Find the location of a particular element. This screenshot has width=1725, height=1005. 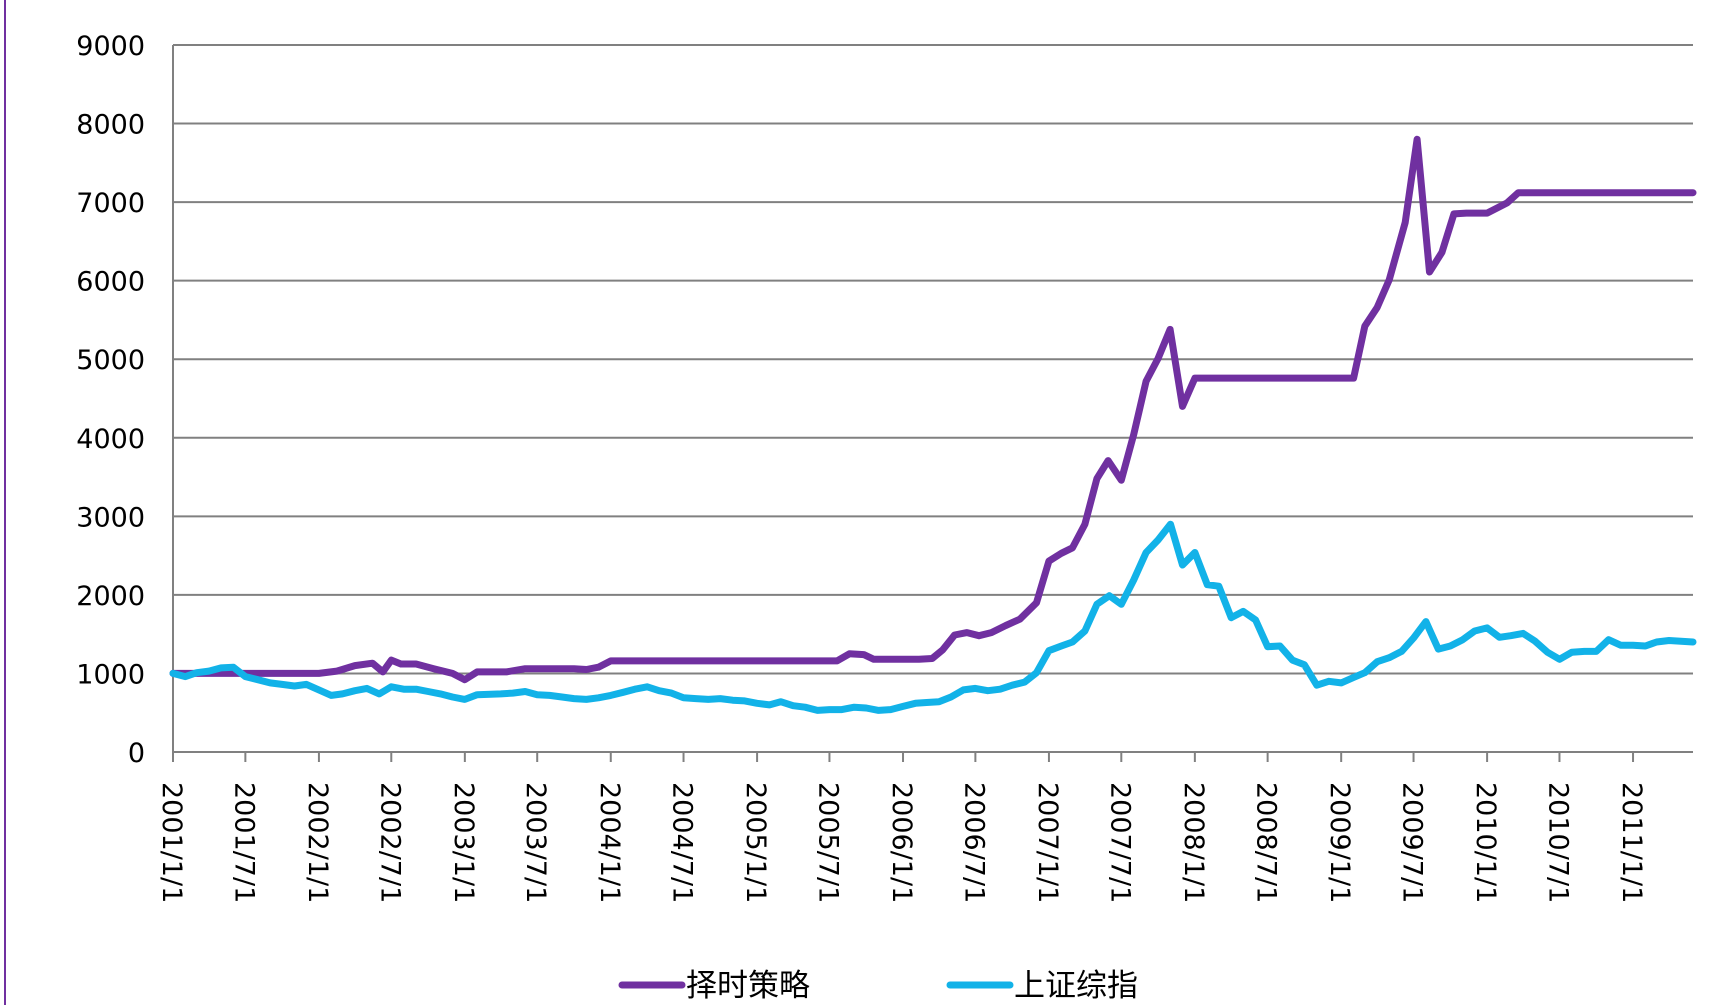

y-axis-tick-labels: 0 1000 2000 3000 4000 5000 6000 7000 8000 9000 is located at coordinates (110, 400).